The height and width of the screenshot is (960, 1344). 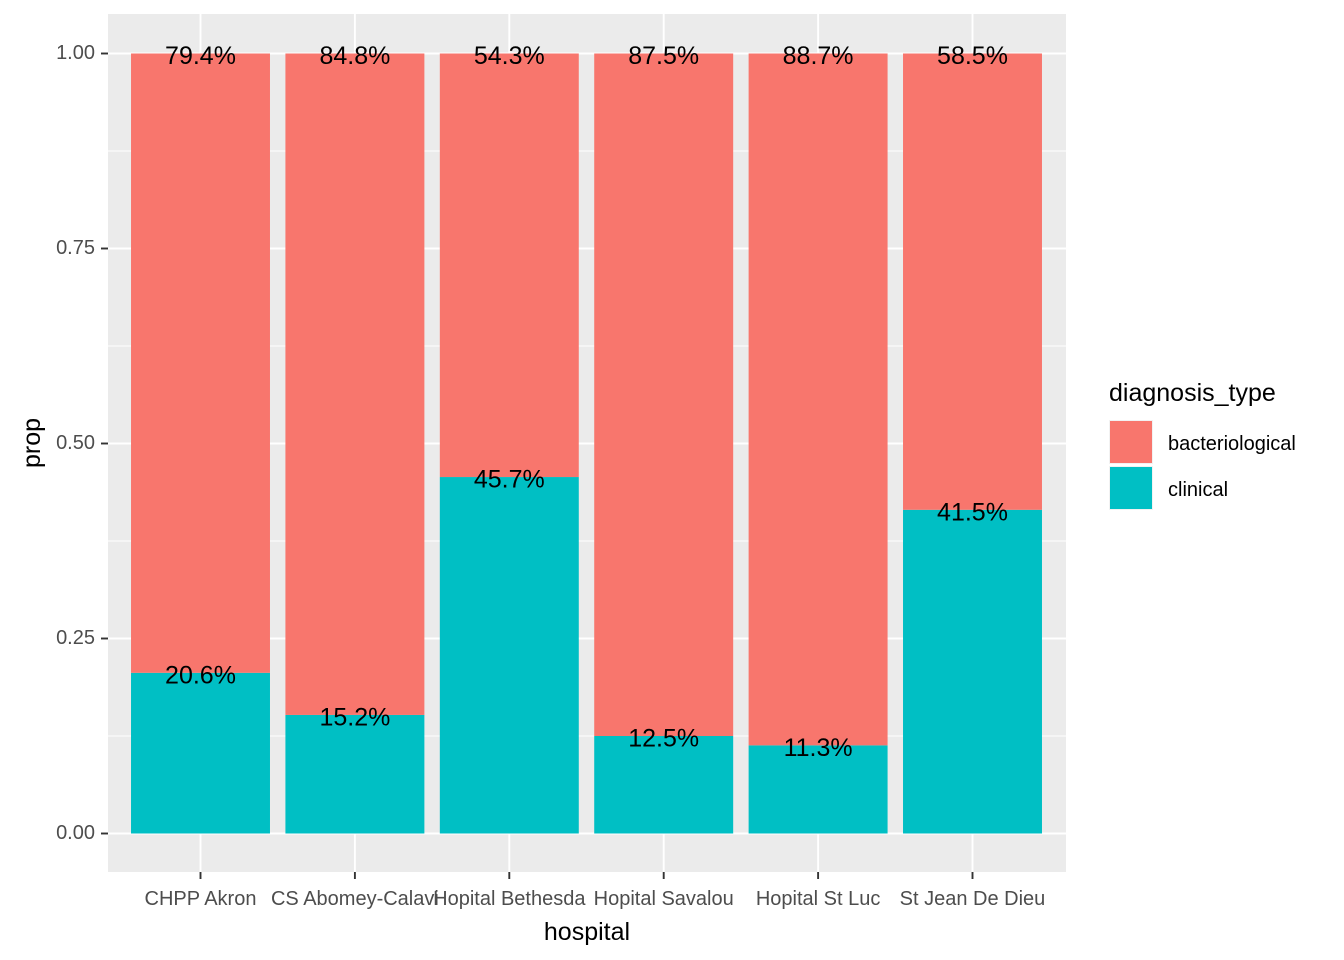 I want to click on y-tick-label: 0.75, so click(x=75, y=248).